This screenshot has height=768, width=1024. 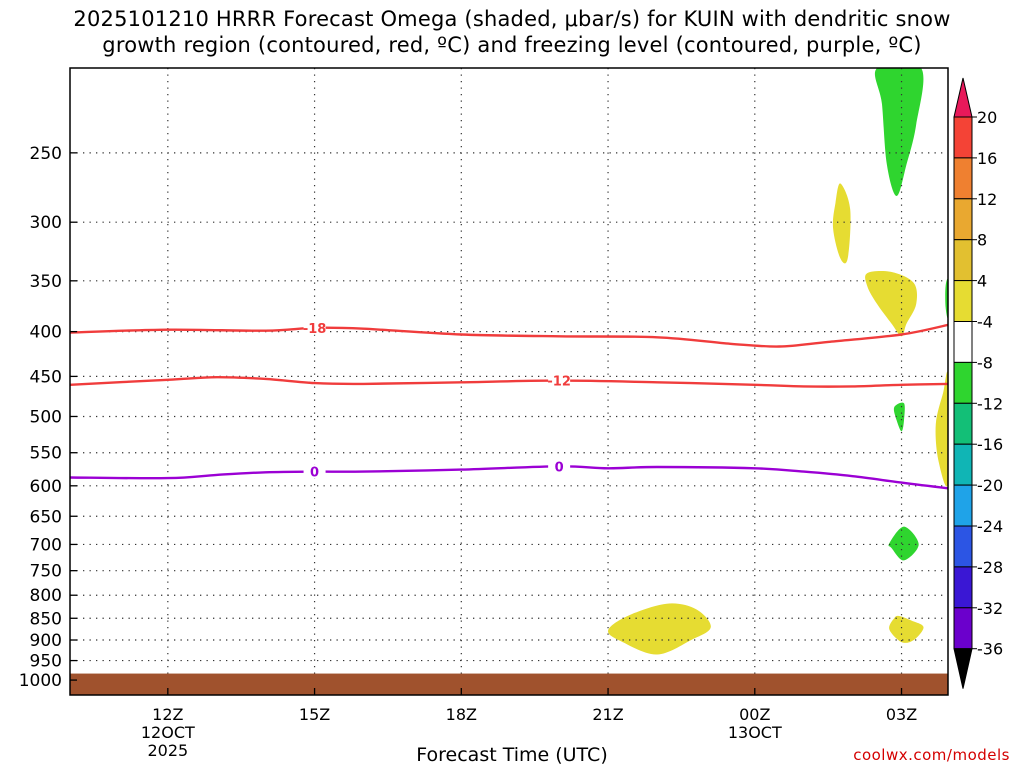 I want to click on colorbar-label-1: 16, so click(x=987, y=158).